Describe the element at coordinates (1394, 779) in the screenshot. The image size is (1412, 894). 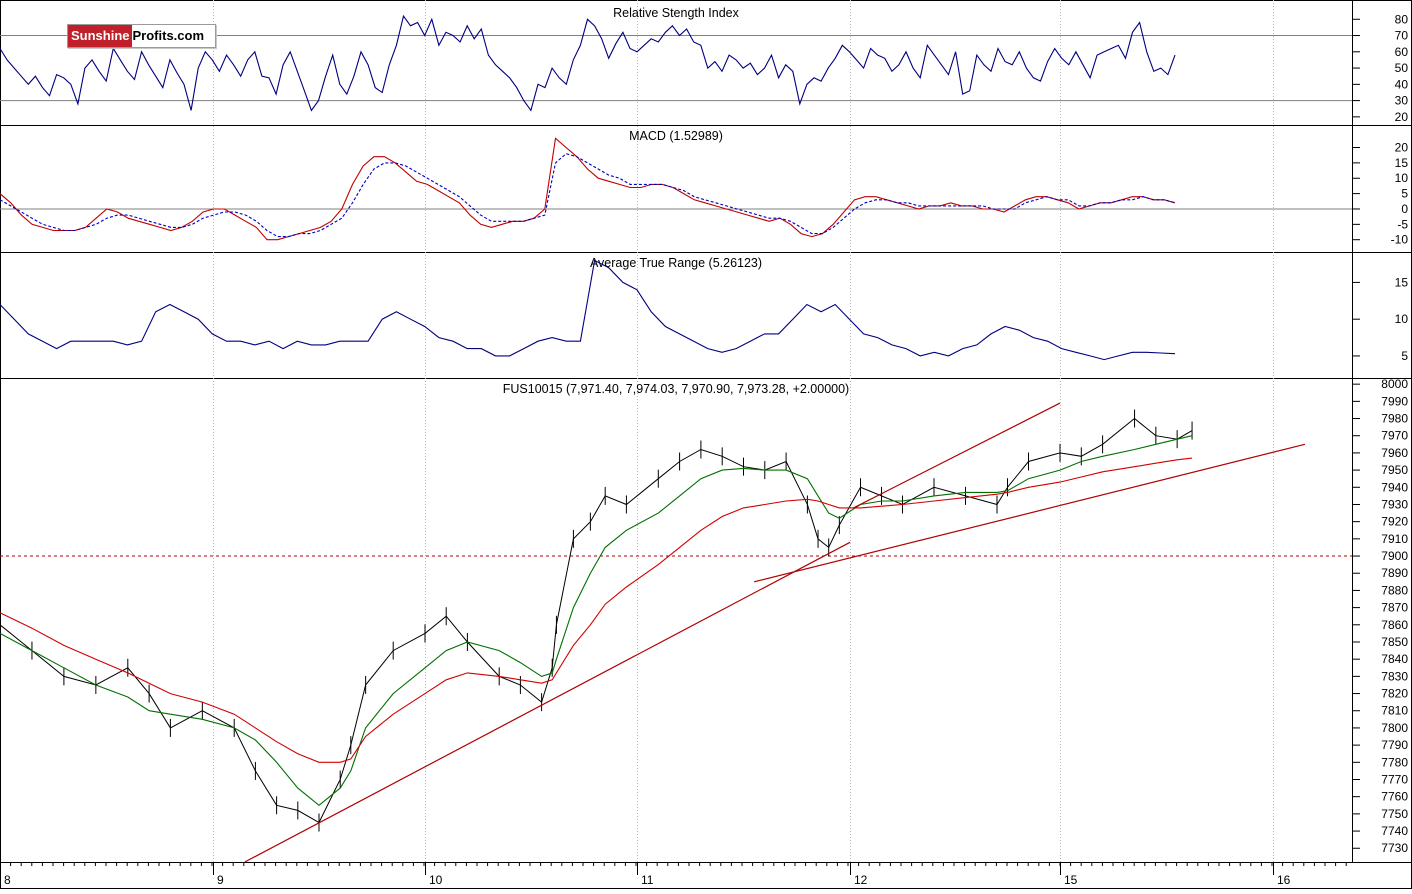
I see `y-tick-label: 7770` at that location.